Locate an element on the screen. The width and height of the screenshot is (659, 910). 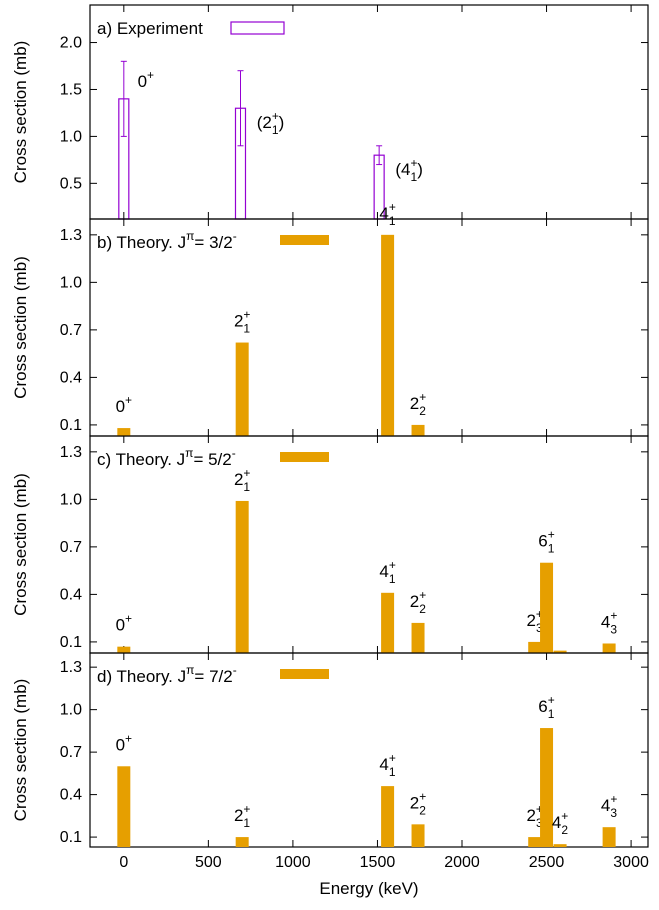
jpi-value: = 5/2 is located at coordinates (212, 459).